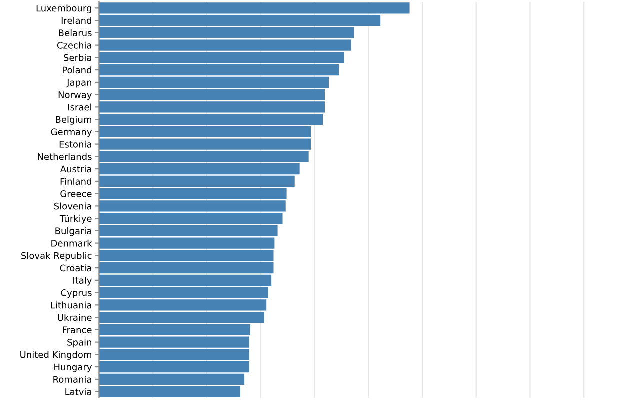 This screenshot has width=640, height=400. I want to click on y-tick-label: Spain, so click(80, 343).